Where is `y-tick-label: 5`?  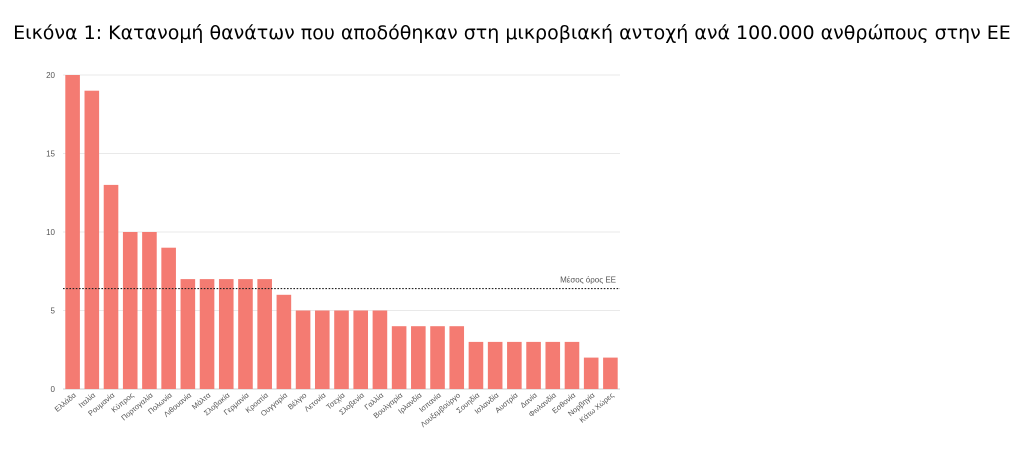 y-tick-label: 5 is located at coordinates (53, 311).